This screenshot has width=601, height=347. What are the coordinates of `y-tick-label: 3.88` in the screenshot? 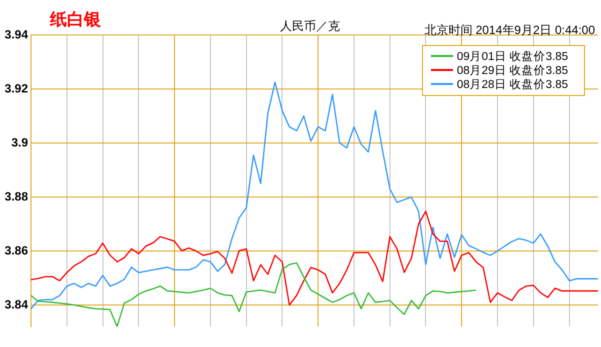 It's located at (16, 196).